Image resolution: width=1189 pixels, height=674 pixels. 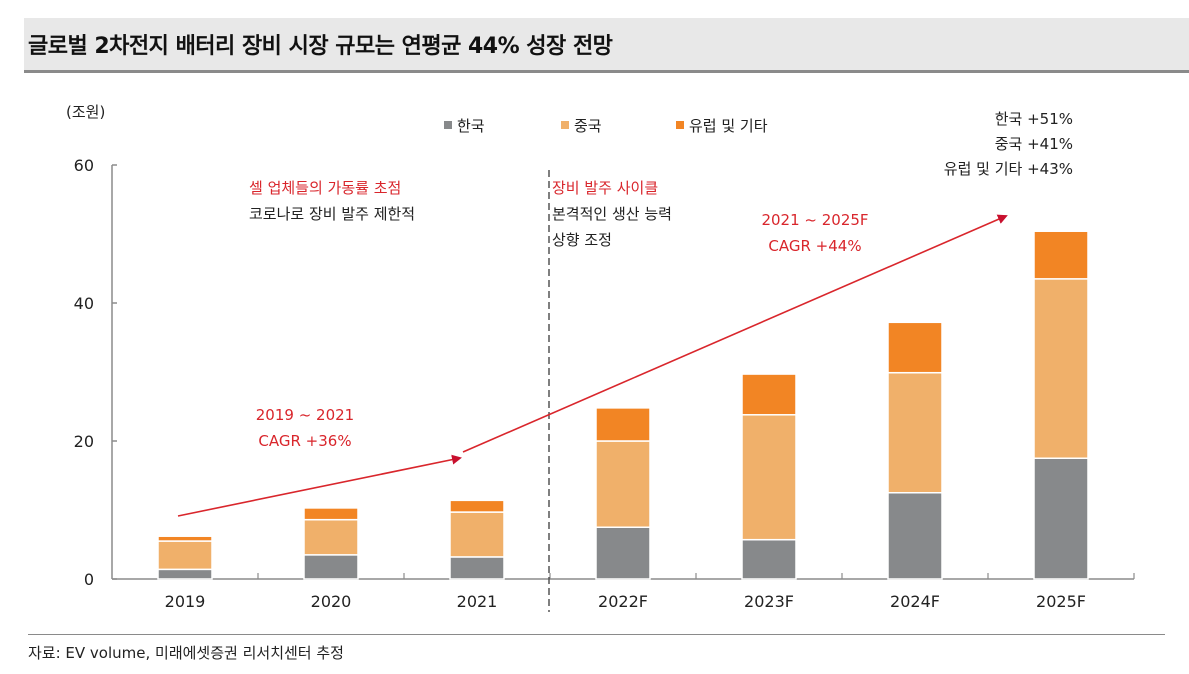 What do you see at coordinates (304, 441) in the screenshot?
I see `cagr1-value: CAGR +36%` at bounding box center [304, 441].